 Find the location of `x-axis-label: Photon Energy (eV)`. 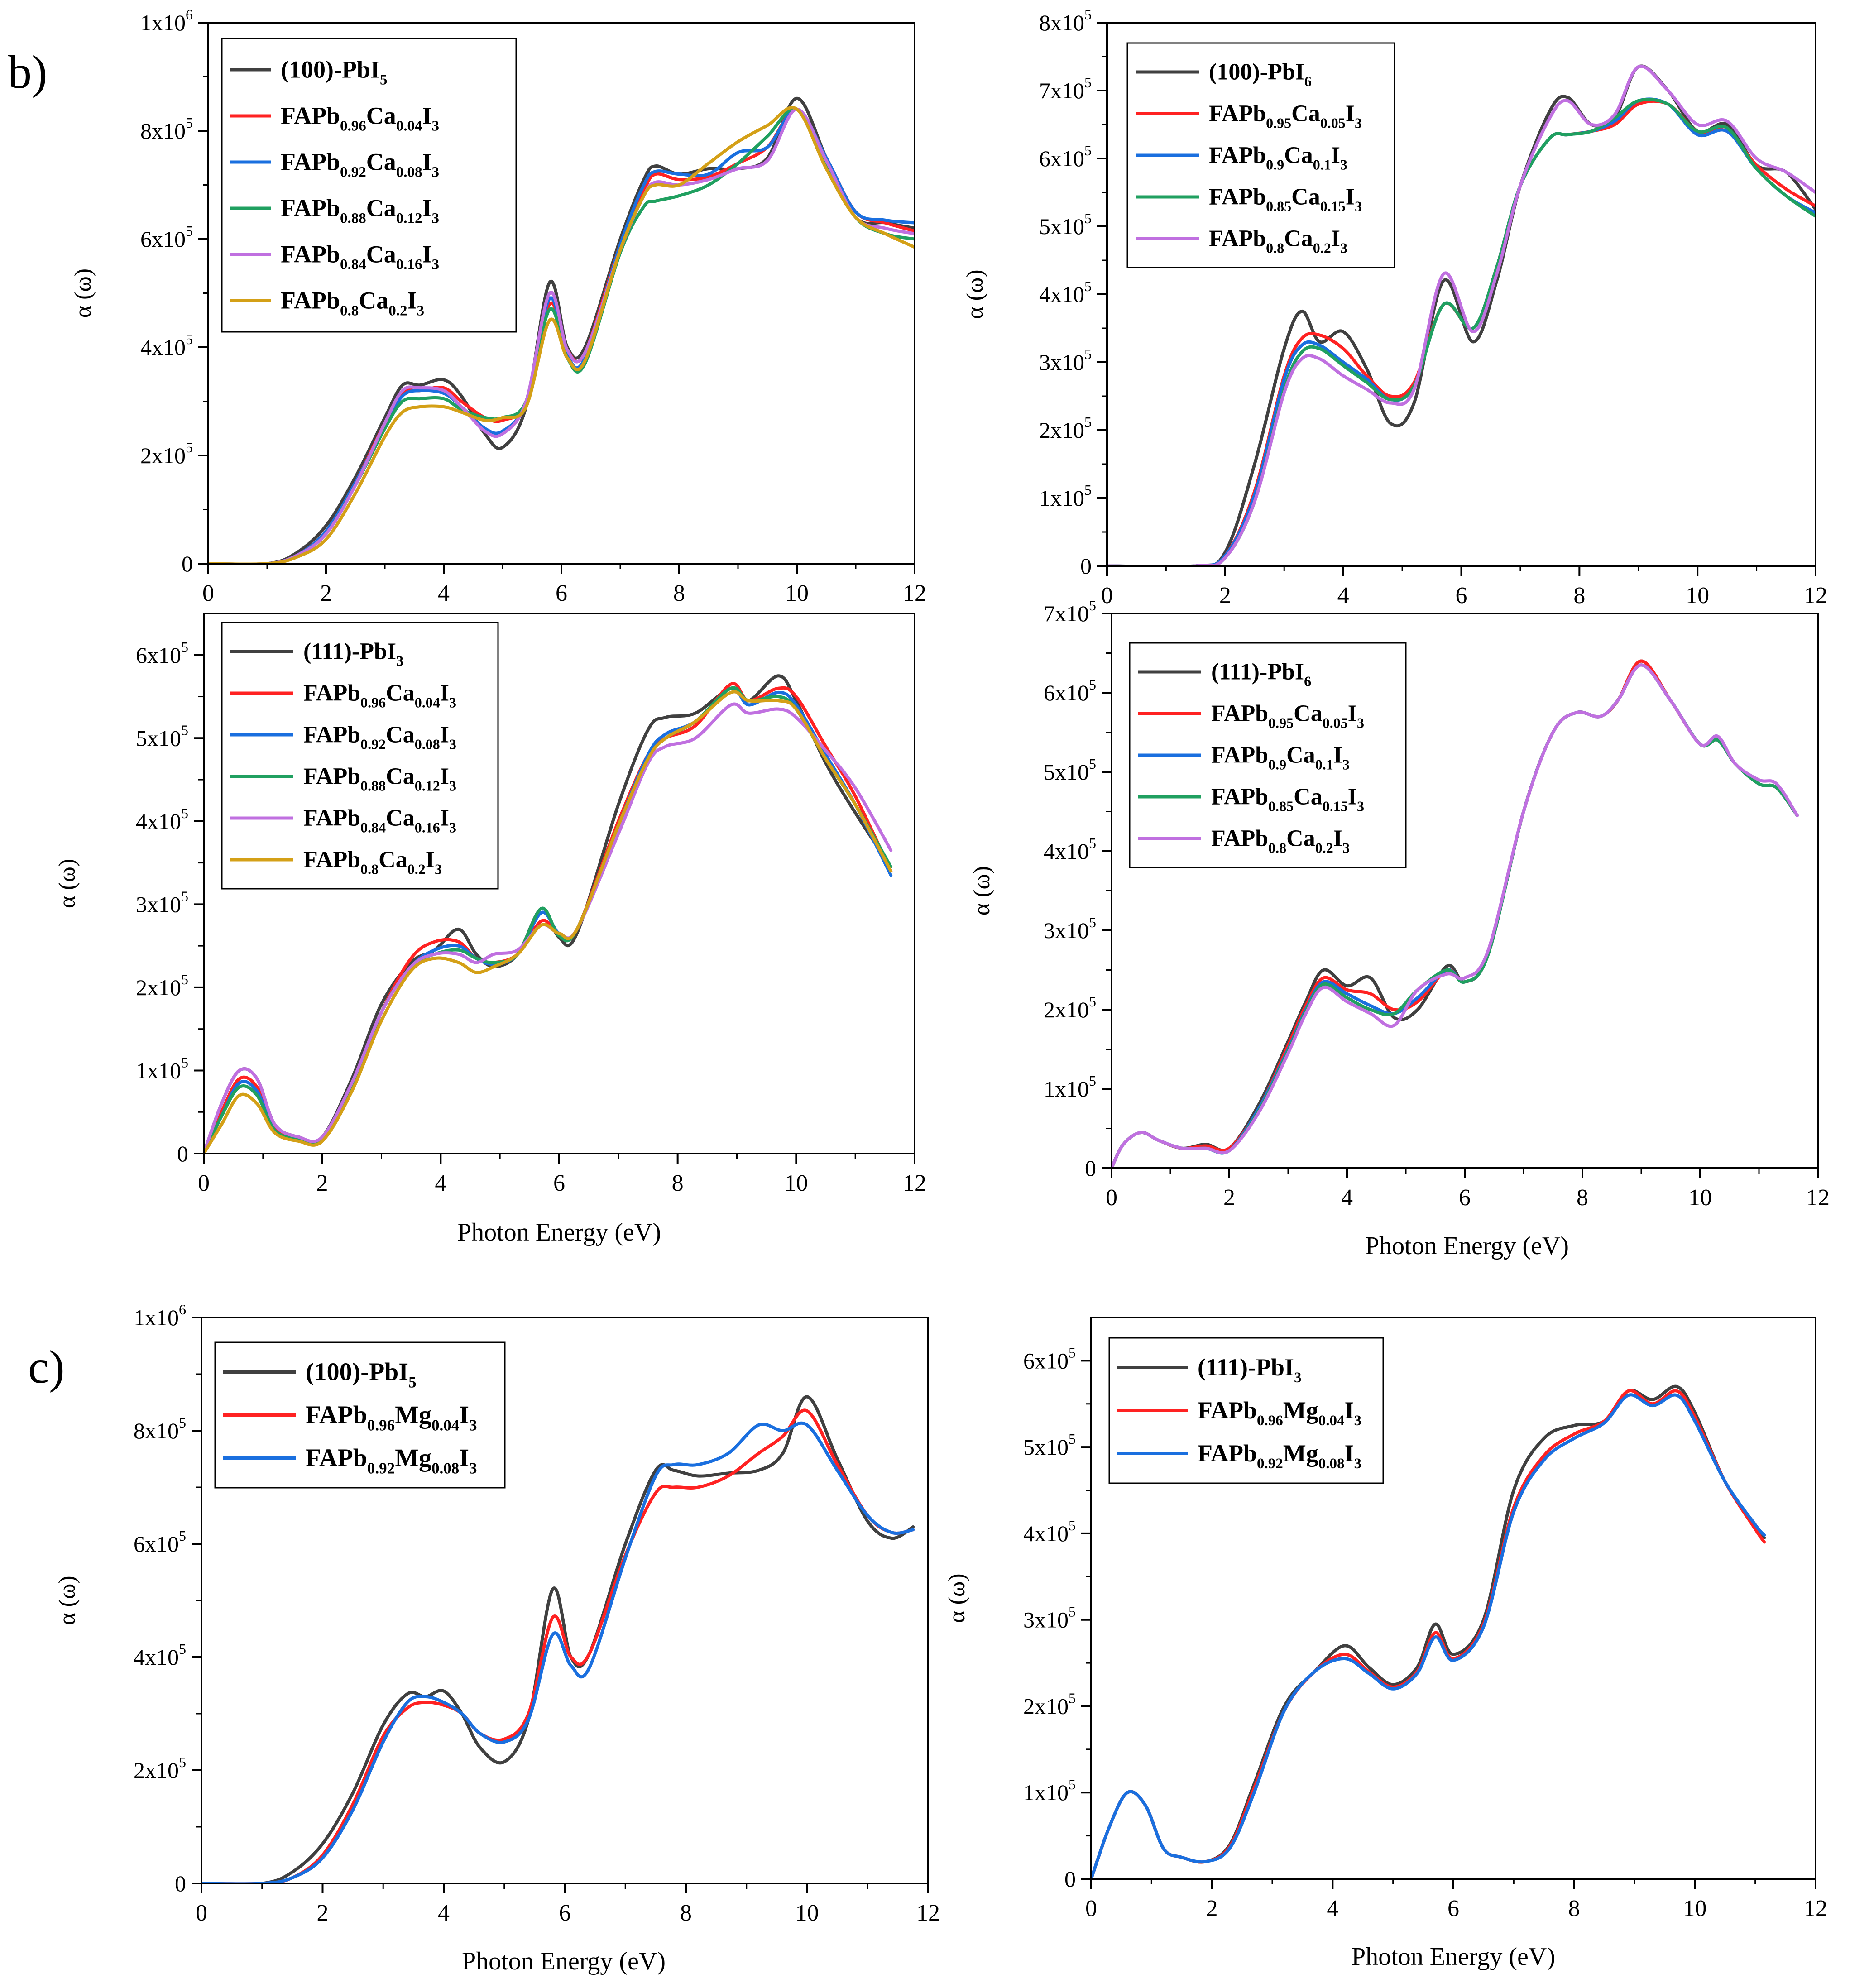

x-axis-label: Photon Energy (eV) is located at coordinates (559, 1232).